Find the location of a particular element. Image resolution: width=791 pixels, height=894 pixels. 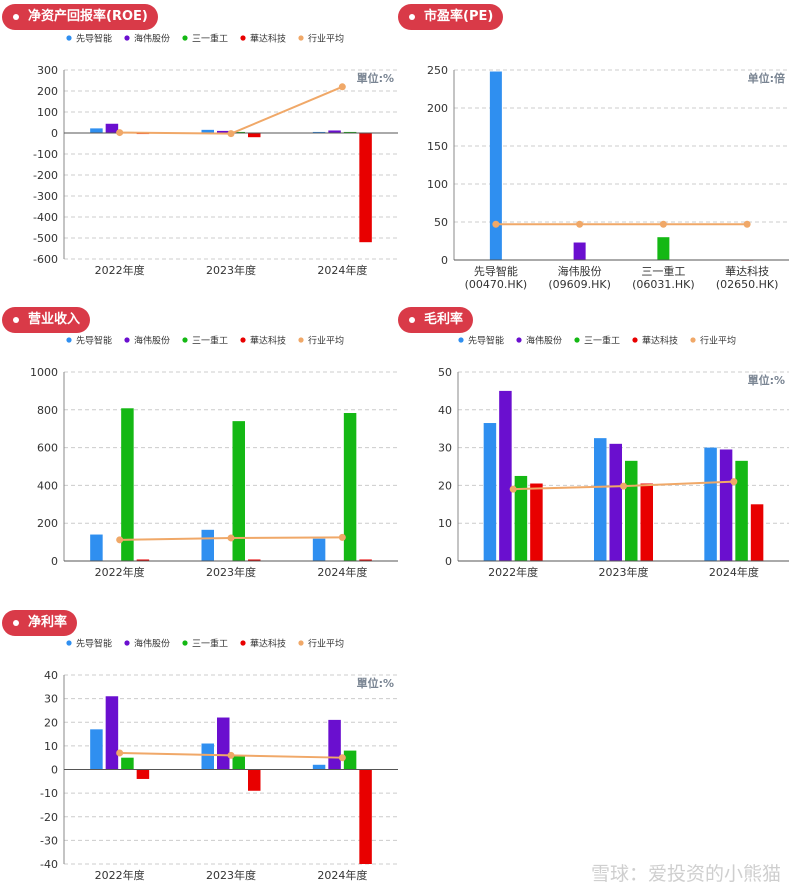

y-tick-label: 800 is located at coordinates (47, 410).